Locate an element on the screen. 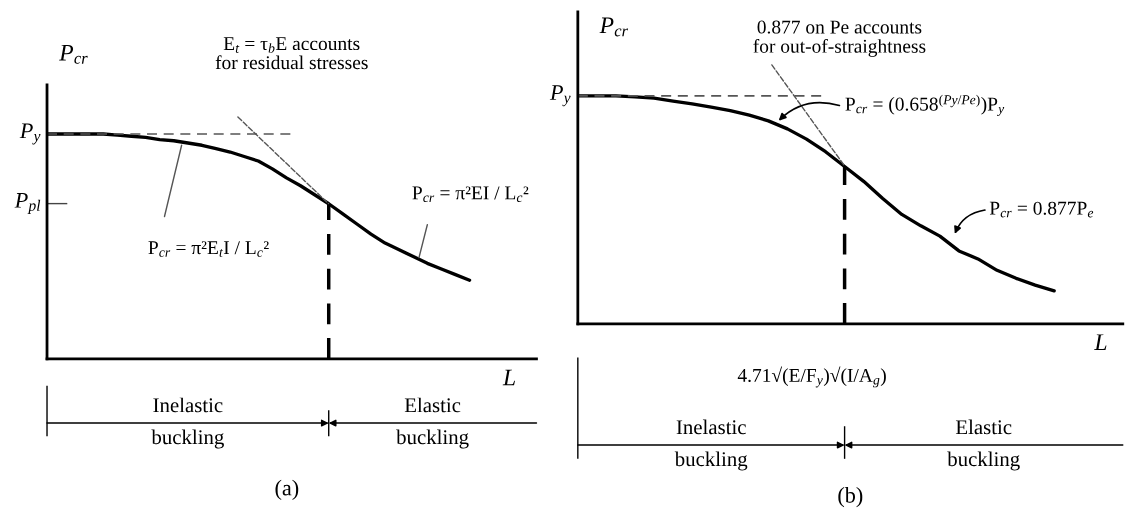 This screenshot has height=515, width=1133. text: 0.877 on Pe accounts for out-of-straightness is located at coordinates (839, 38).